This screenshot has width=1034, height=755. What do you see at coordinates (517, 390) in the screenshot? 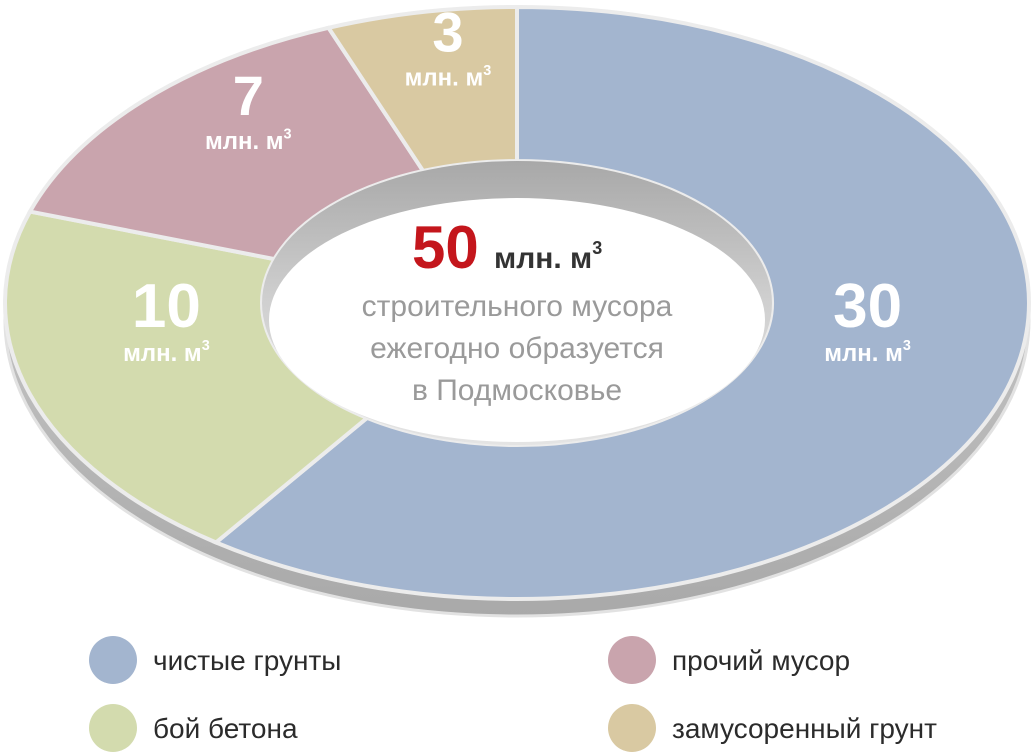
I see `description-line: в Подмосковье` at bounding box center [517, 390].